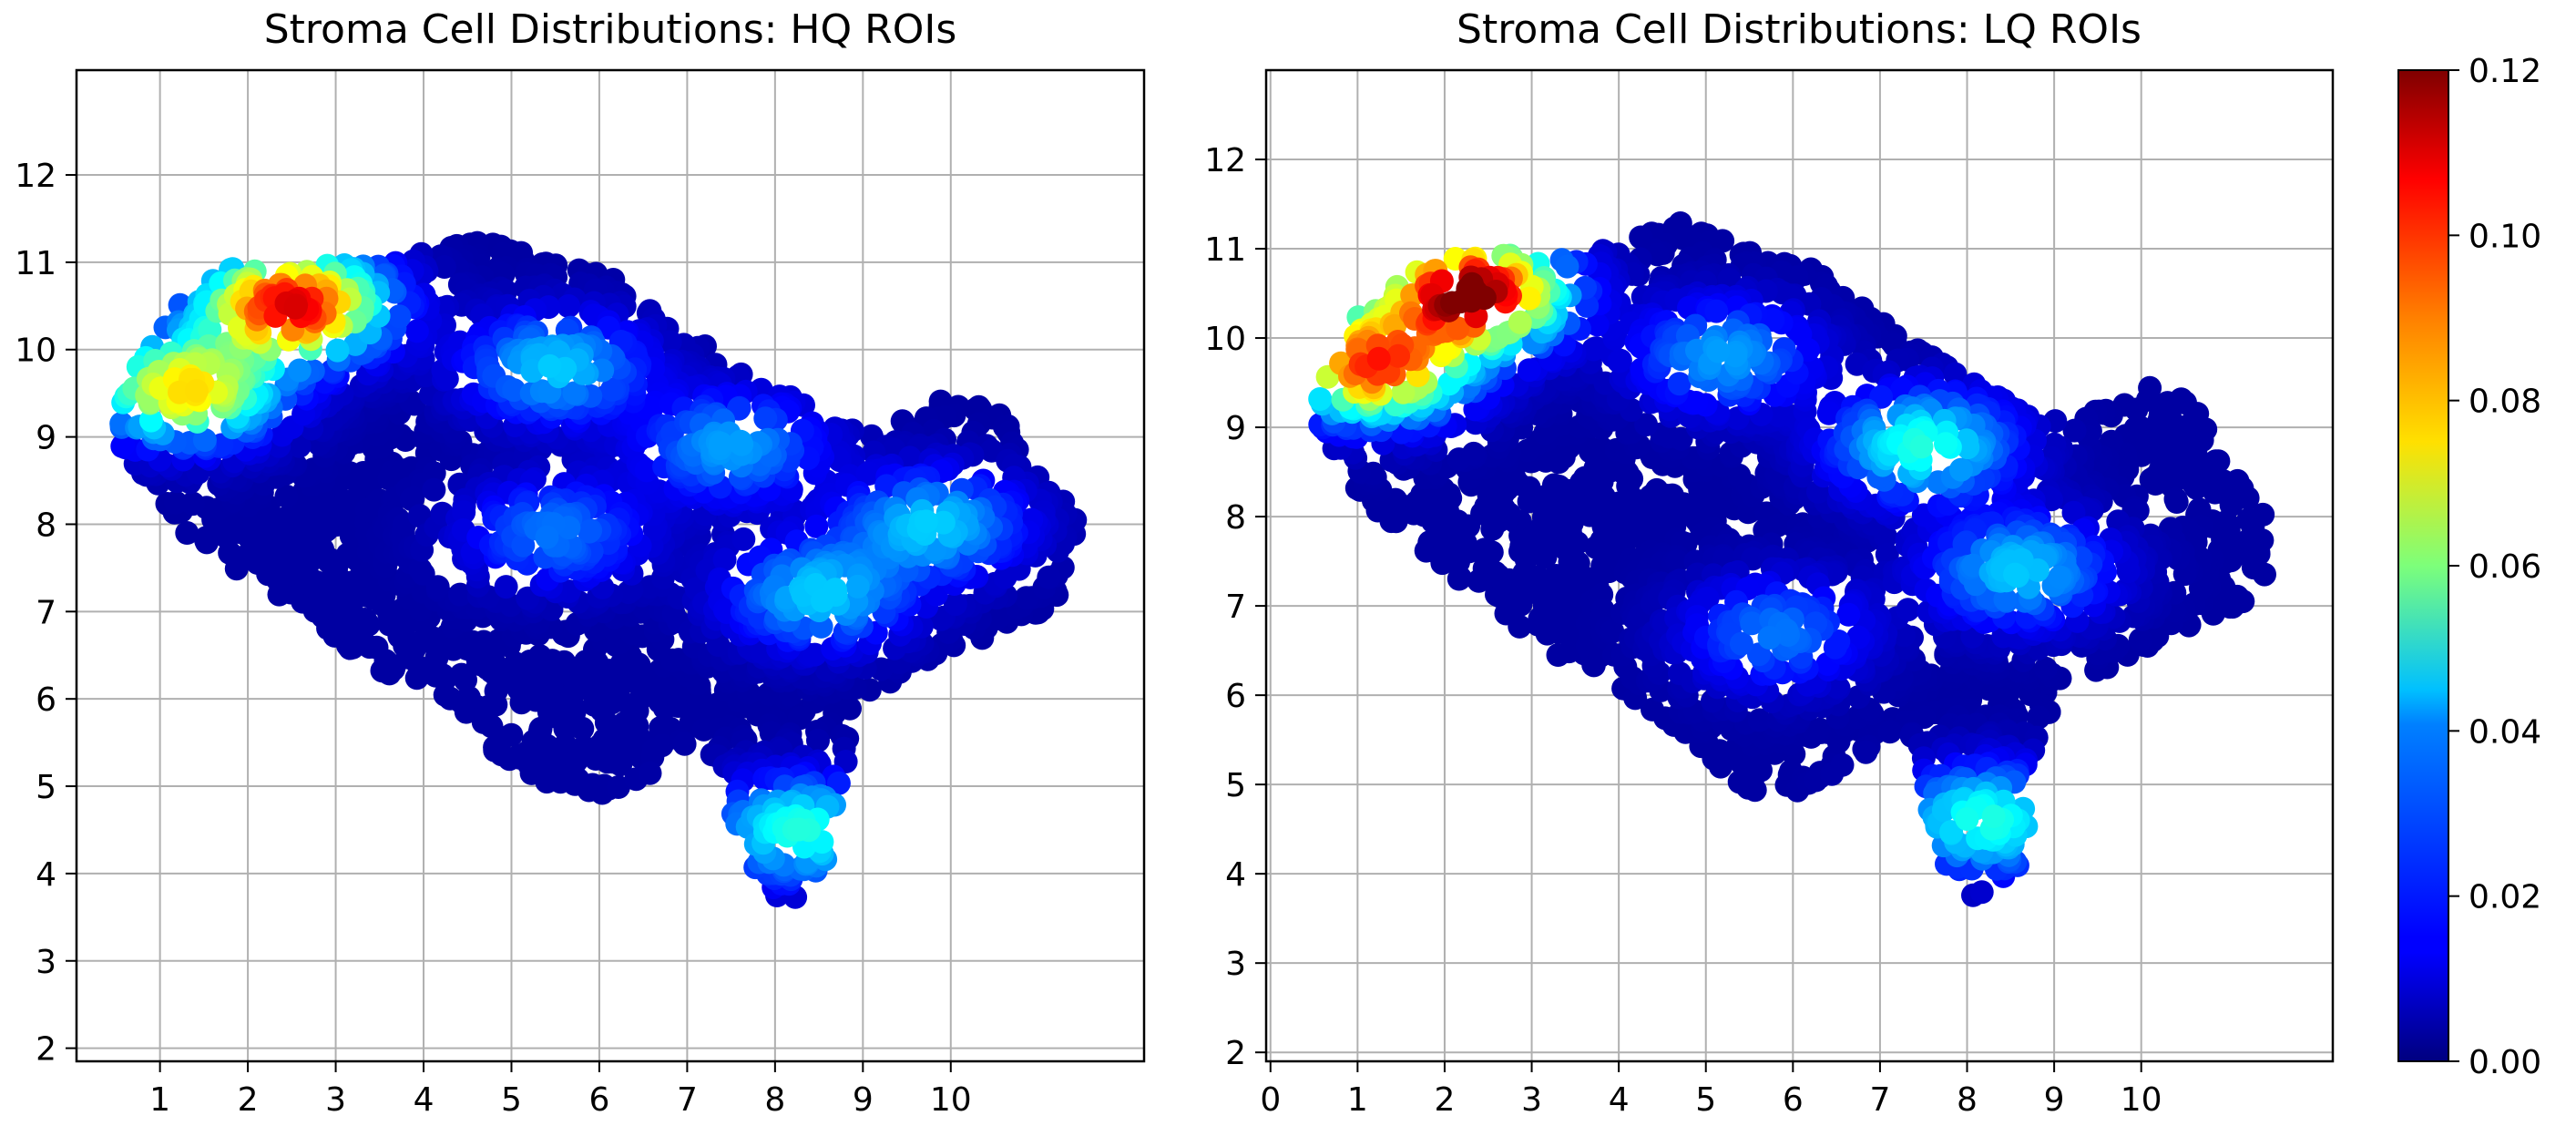 The height and width of the screenshot is (1136, 2576). I want to click on y-tick-label: 3, so click(46, 962).